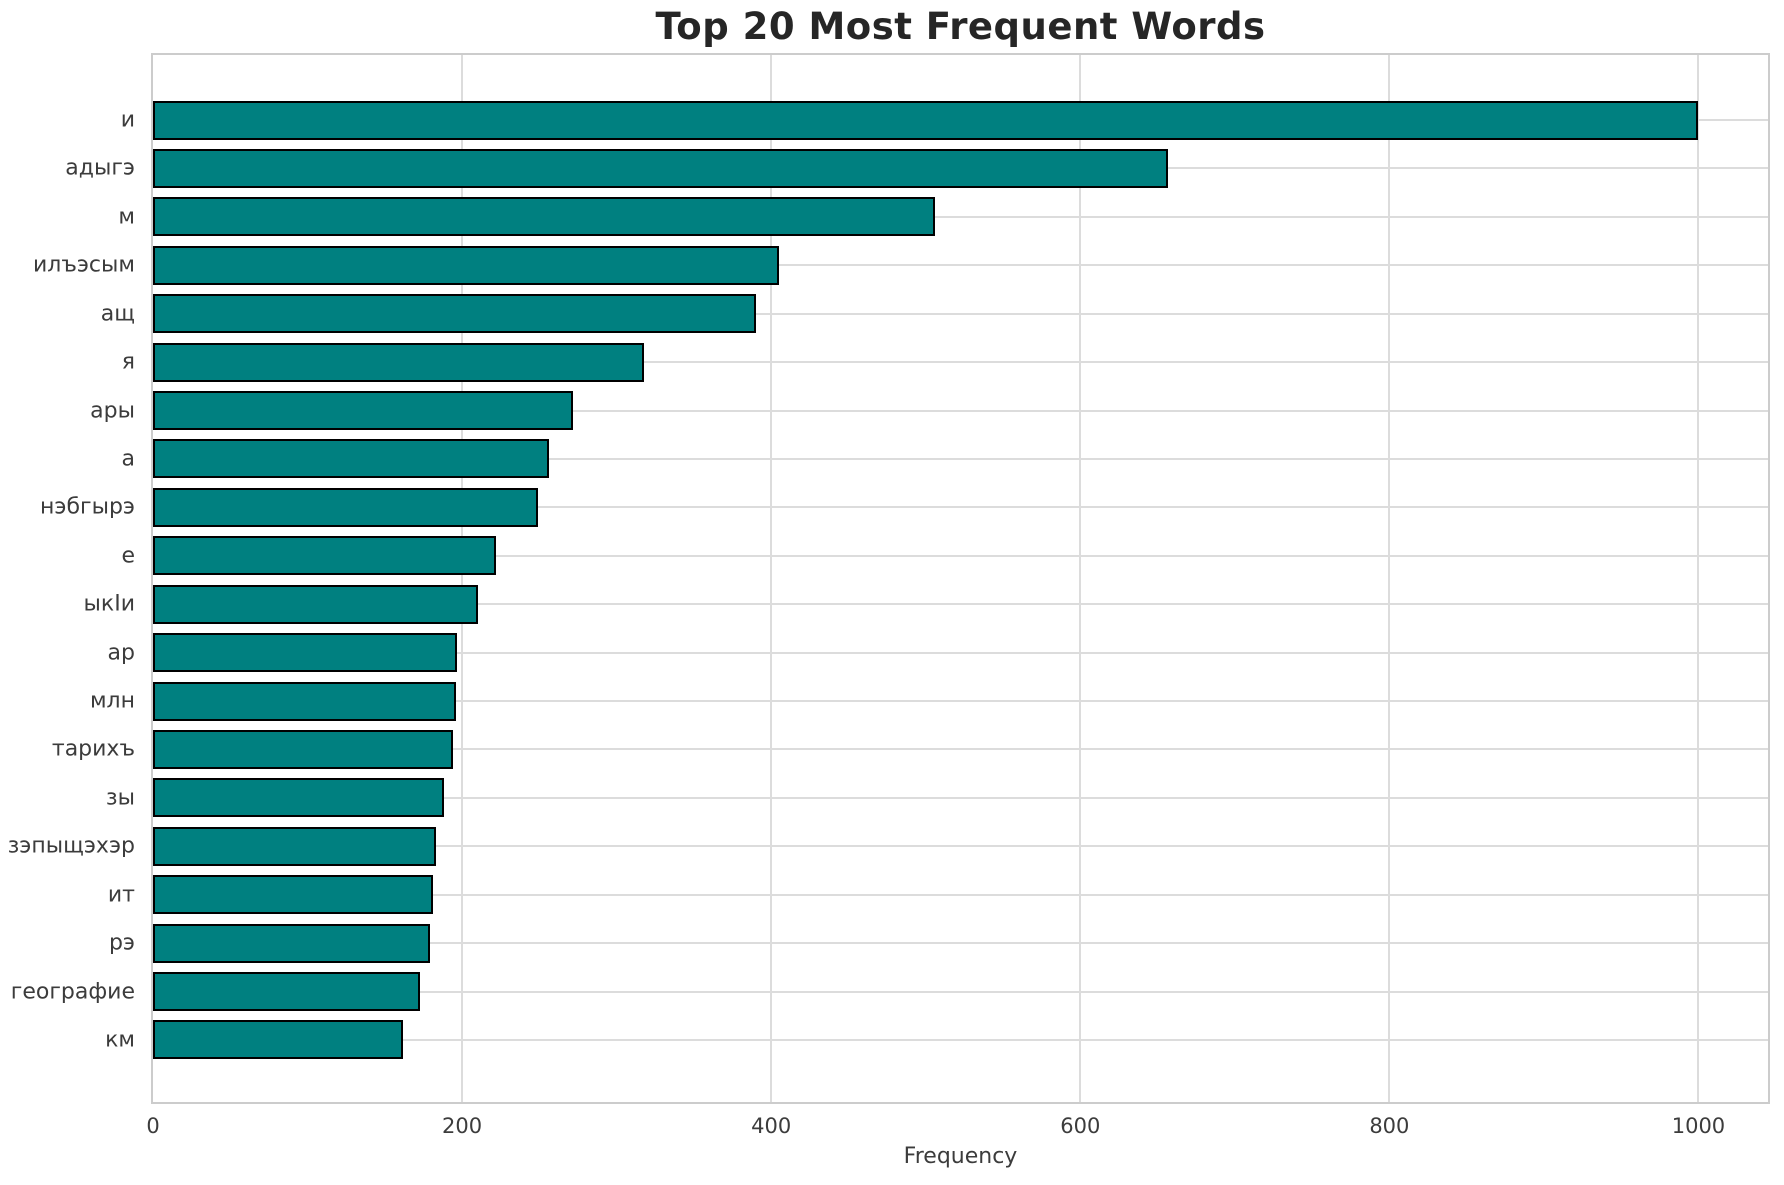 This screenshot has width=1784, height=1185. I want to click on y-tick-label: илъэсым, so click(83, 265).